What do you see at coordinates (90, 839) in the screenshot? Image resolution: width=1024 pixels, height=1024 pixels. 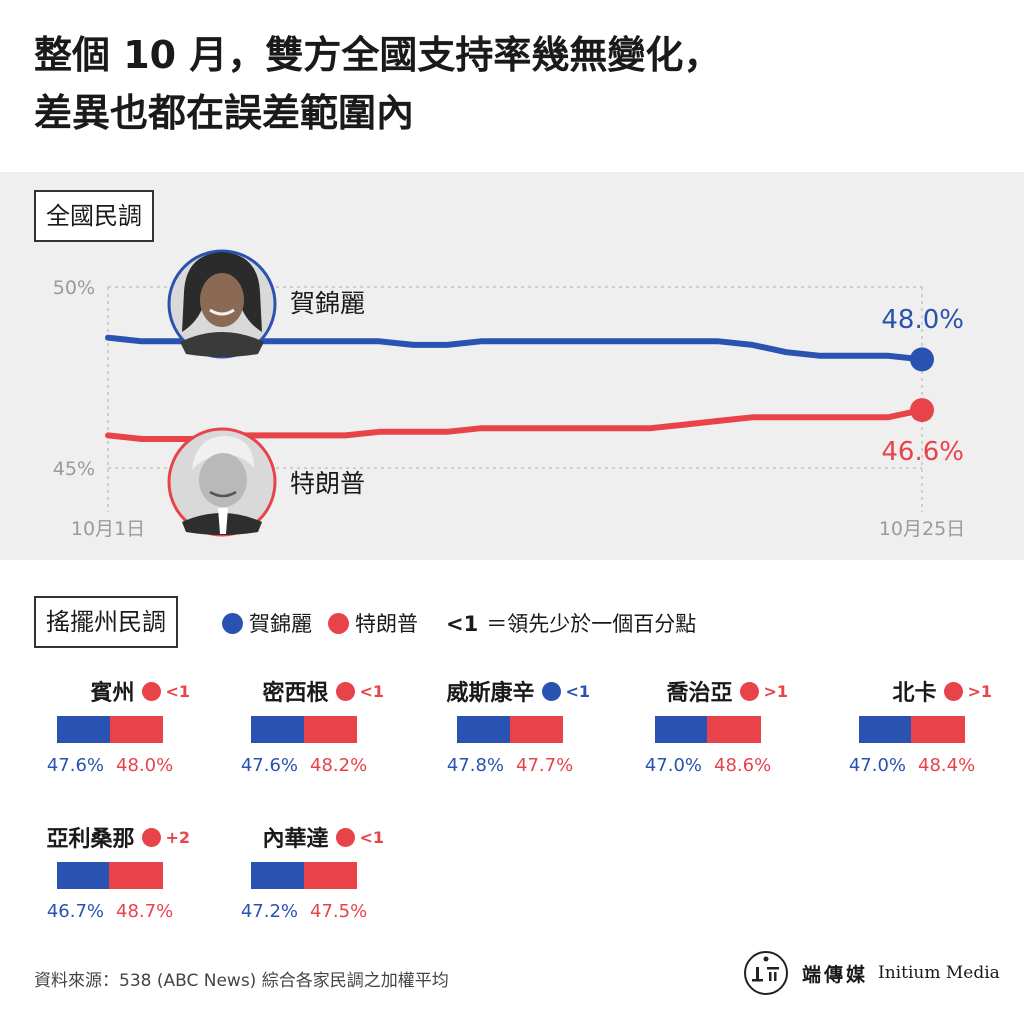 I see `state-name: 亞利桑那` at bounding box center [90, 839].